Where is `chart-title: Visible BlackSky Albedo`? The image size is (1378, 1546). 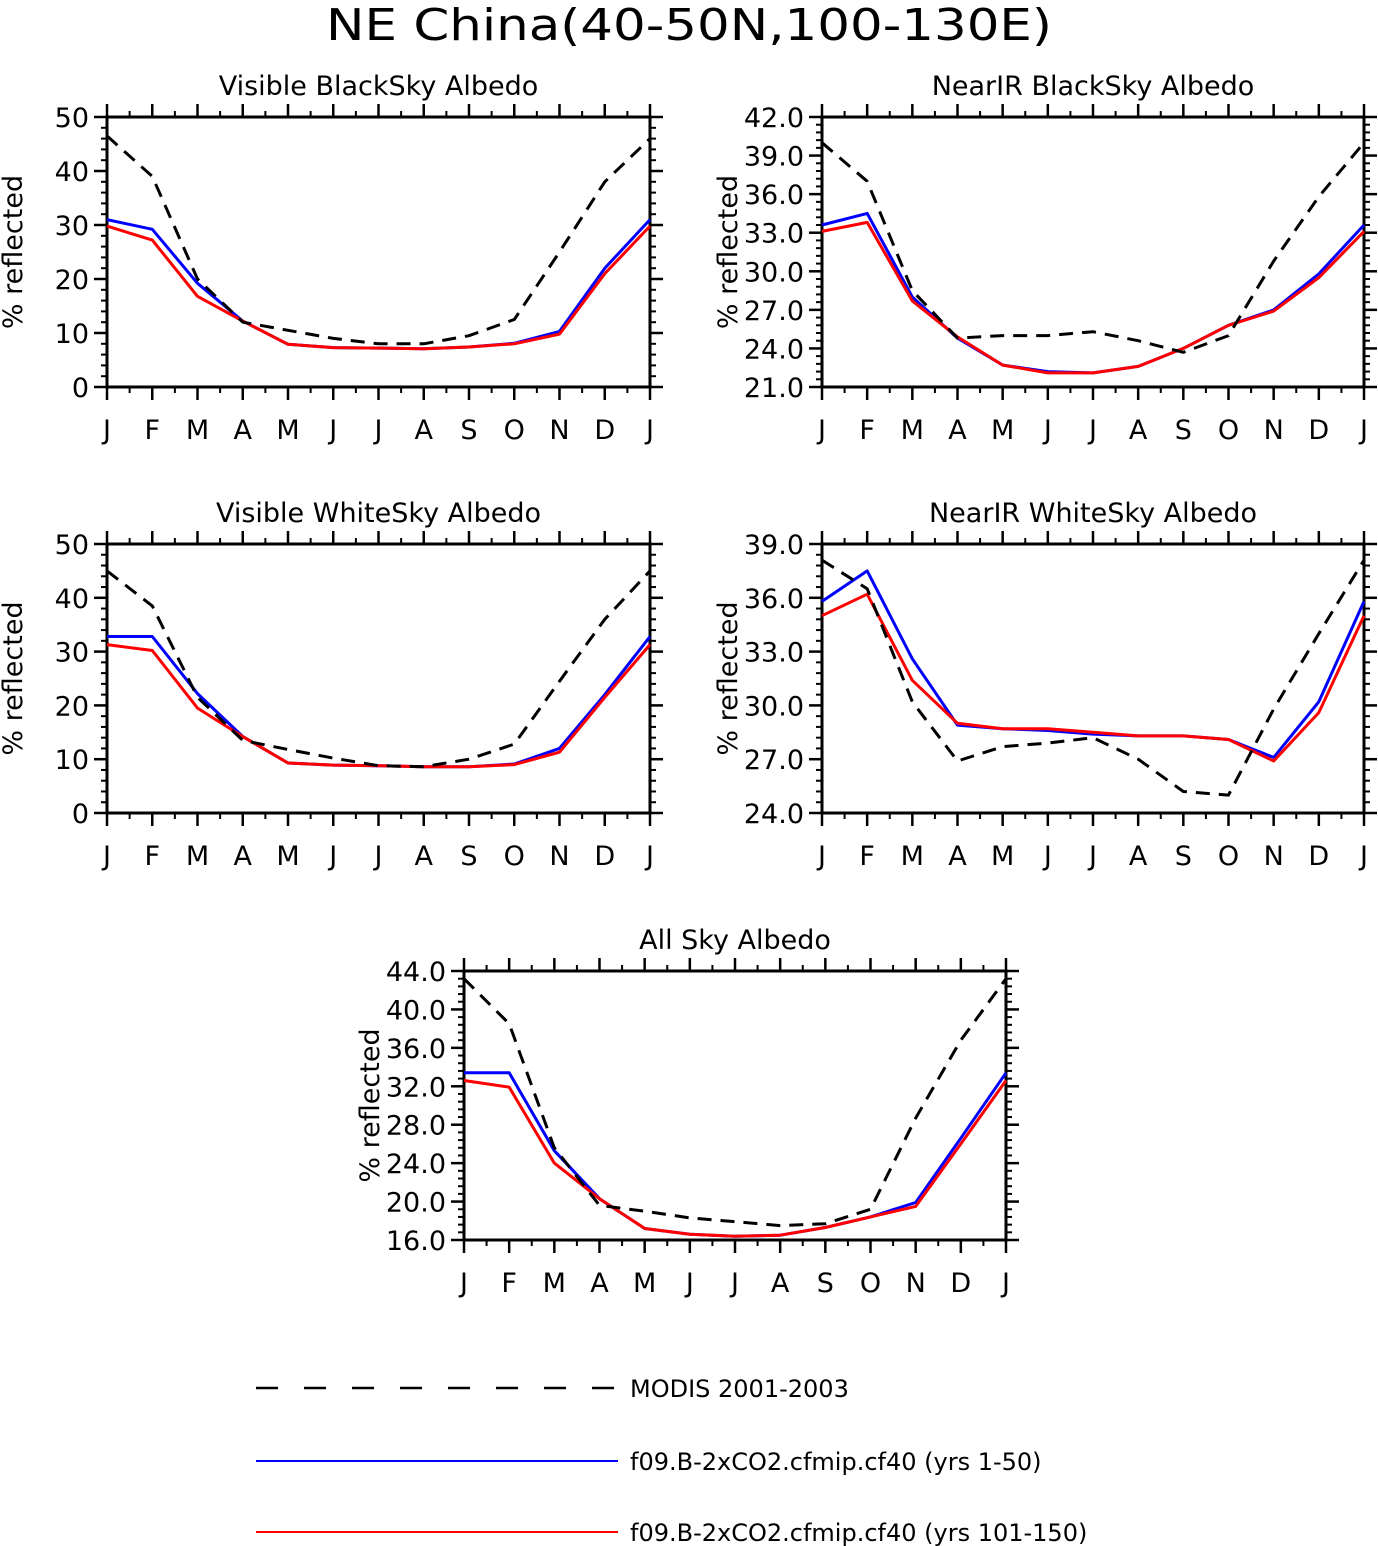 chart-title: Visible BlackSky Albedo is located at coordinates (379, 86).